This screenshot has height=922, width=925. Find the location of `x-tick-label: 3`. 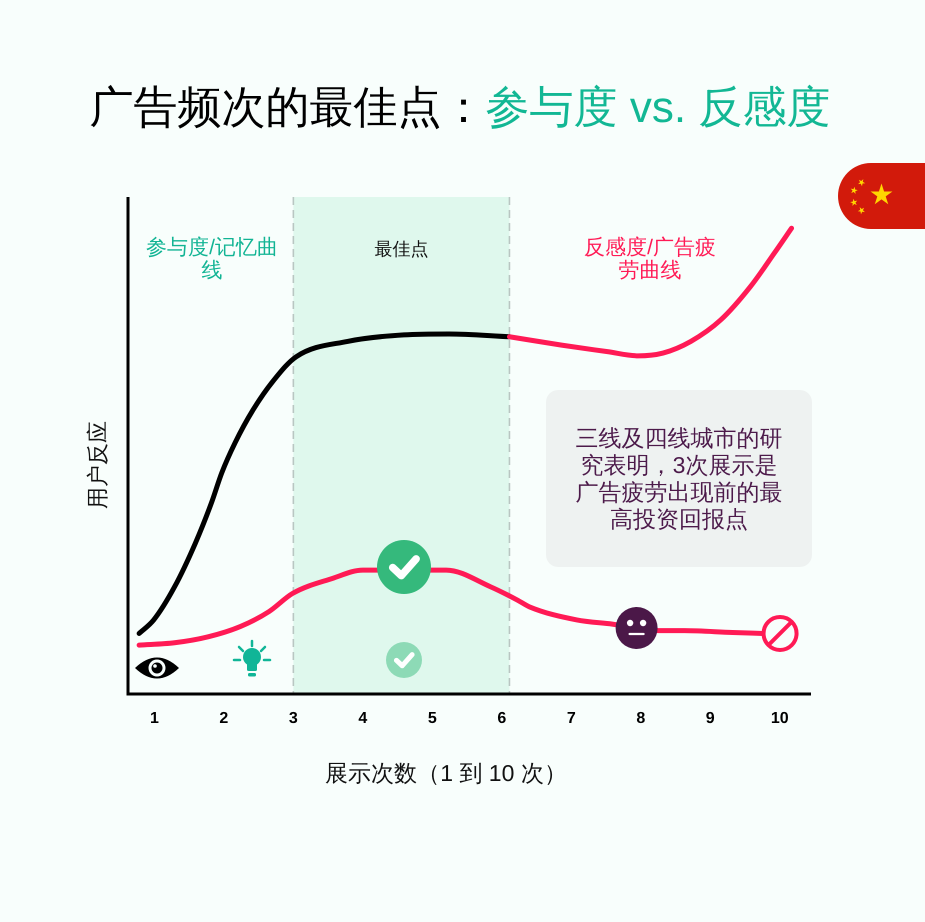

x-tick-label: 3 is located at coordinates (293, 718).